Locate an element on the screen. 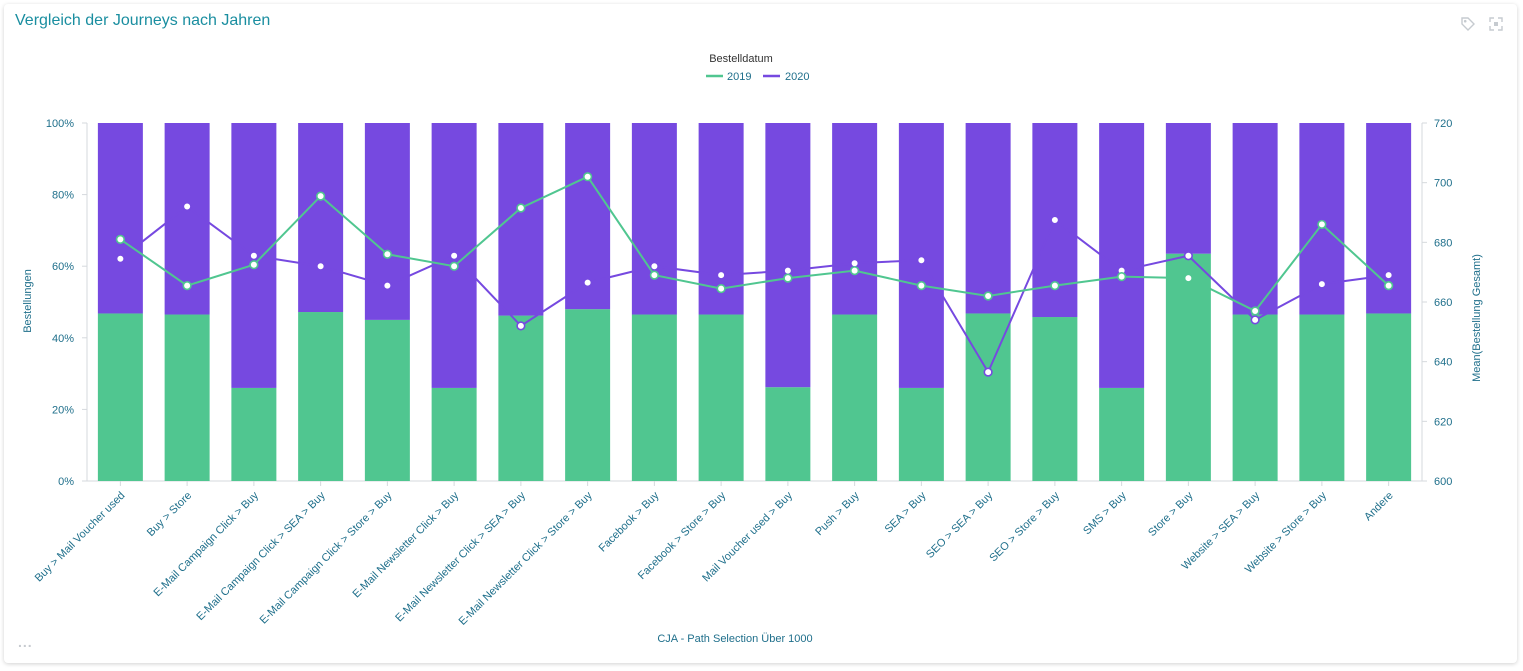  legend-title: Bestelldatum is located at coordinates (741, 59).